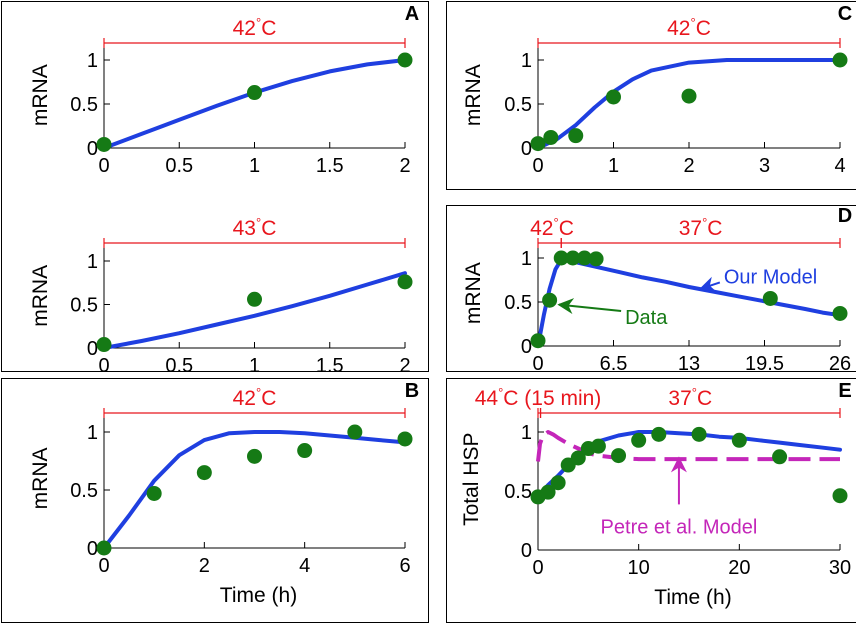 This screenshot has width=856, height=625. What do you see at coordinates (840, 568) in the screenshot?
I see `x-tick-label: 30` at bounding box center [840, 568].